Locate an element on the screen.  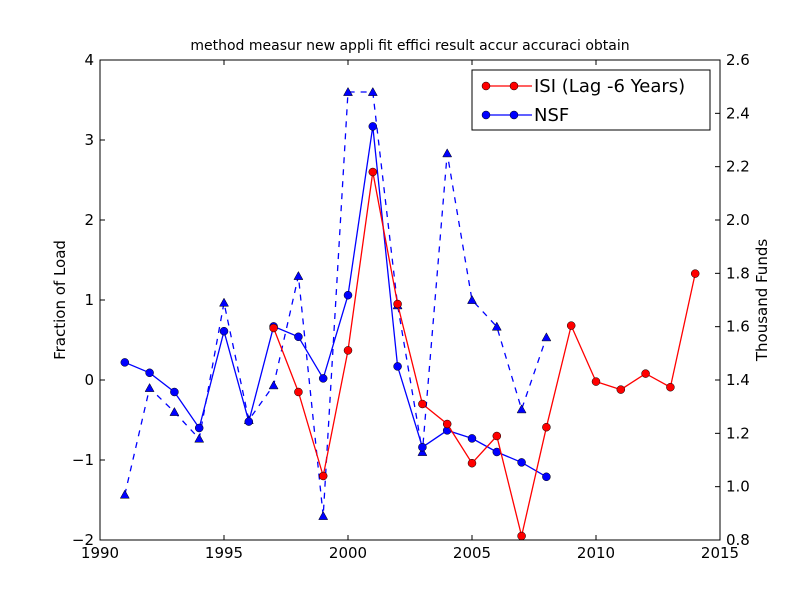
legend-frame is located at coordinates (591, 100).